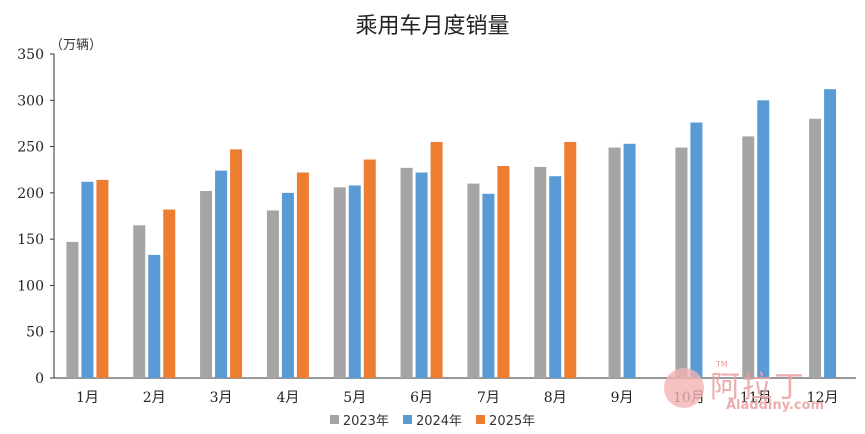  What do you see at coordinates (30, 194) in the screenshot?
I see `y-tick-label: 200` at bounding box center [30, 194].